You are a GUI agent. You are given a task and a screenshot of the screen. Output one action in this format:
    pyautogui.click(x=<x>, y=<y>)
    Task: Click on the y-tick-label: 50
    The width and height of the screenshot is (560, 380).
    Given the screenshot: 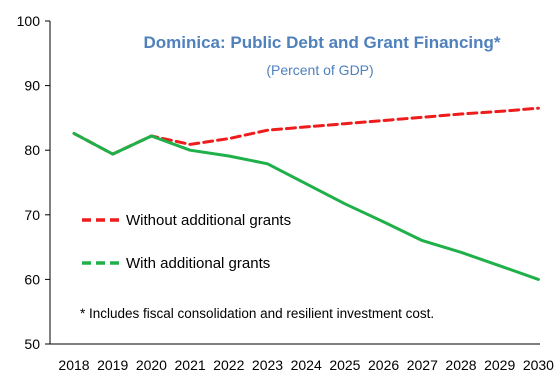 What is the action you would take?
    pyautogui.click(x=32, y=344)
    